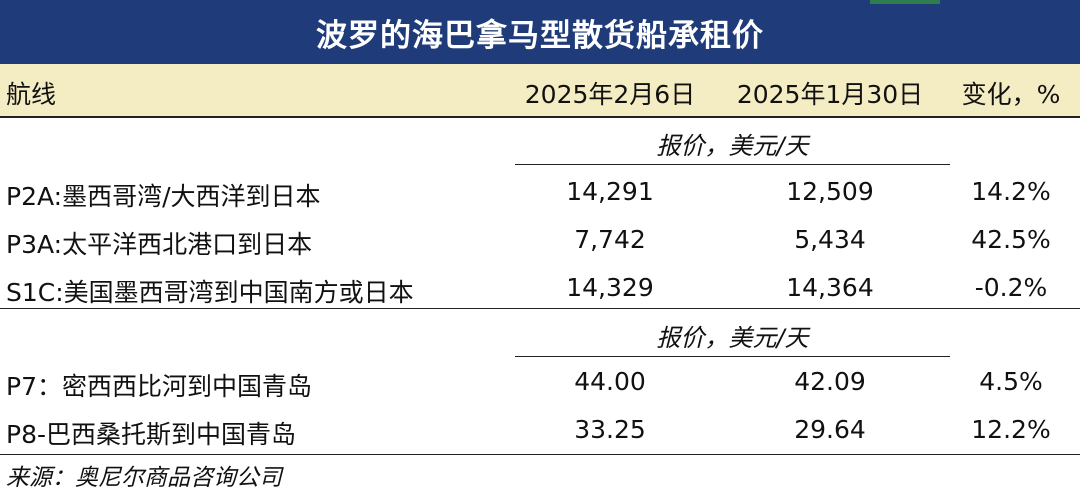 The width and height of the screenshot is (1080, 503). Describe the element at coordinates (540, 192) in the screenshot. I see `table-row: P2A:墨西哥湾/大西洋到日本 14,291 12,509 14.2%` at that location.